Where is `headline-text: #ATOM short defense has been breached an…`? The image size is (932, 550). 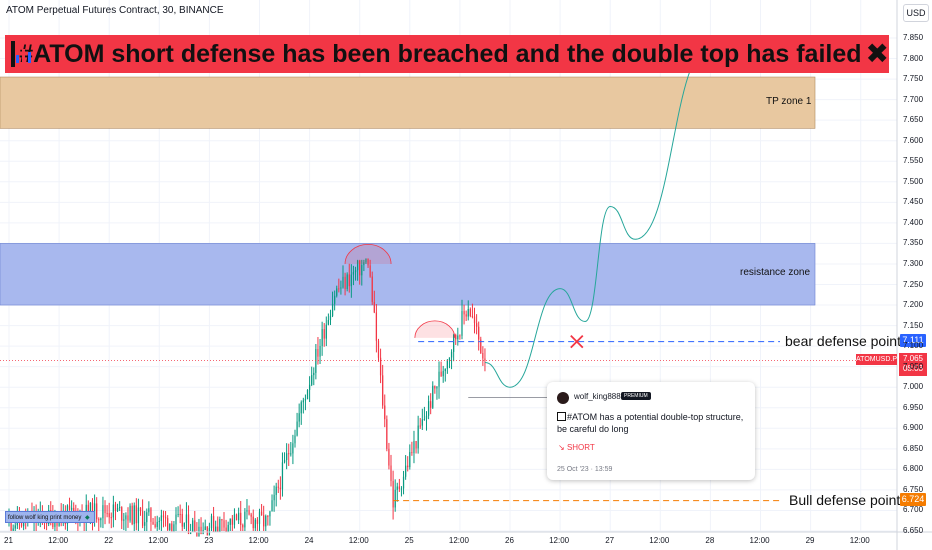 headline-text: #ATOM short defense has been breached an… is located at coordinates (440, 54).